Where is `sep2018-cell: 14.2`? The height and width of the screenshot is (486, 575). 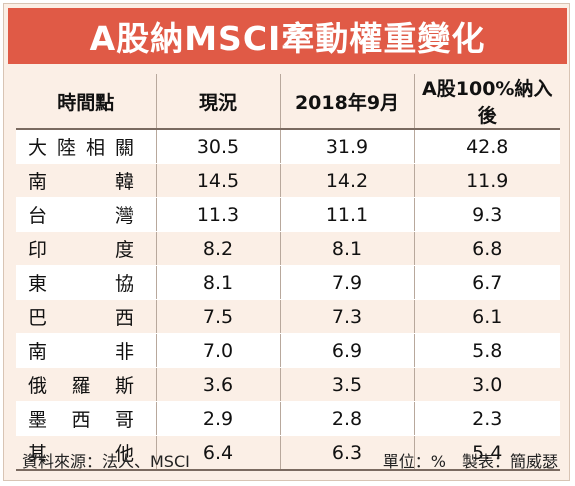
sep2018-cell: 14.2 is located at coordinates (346, 180).